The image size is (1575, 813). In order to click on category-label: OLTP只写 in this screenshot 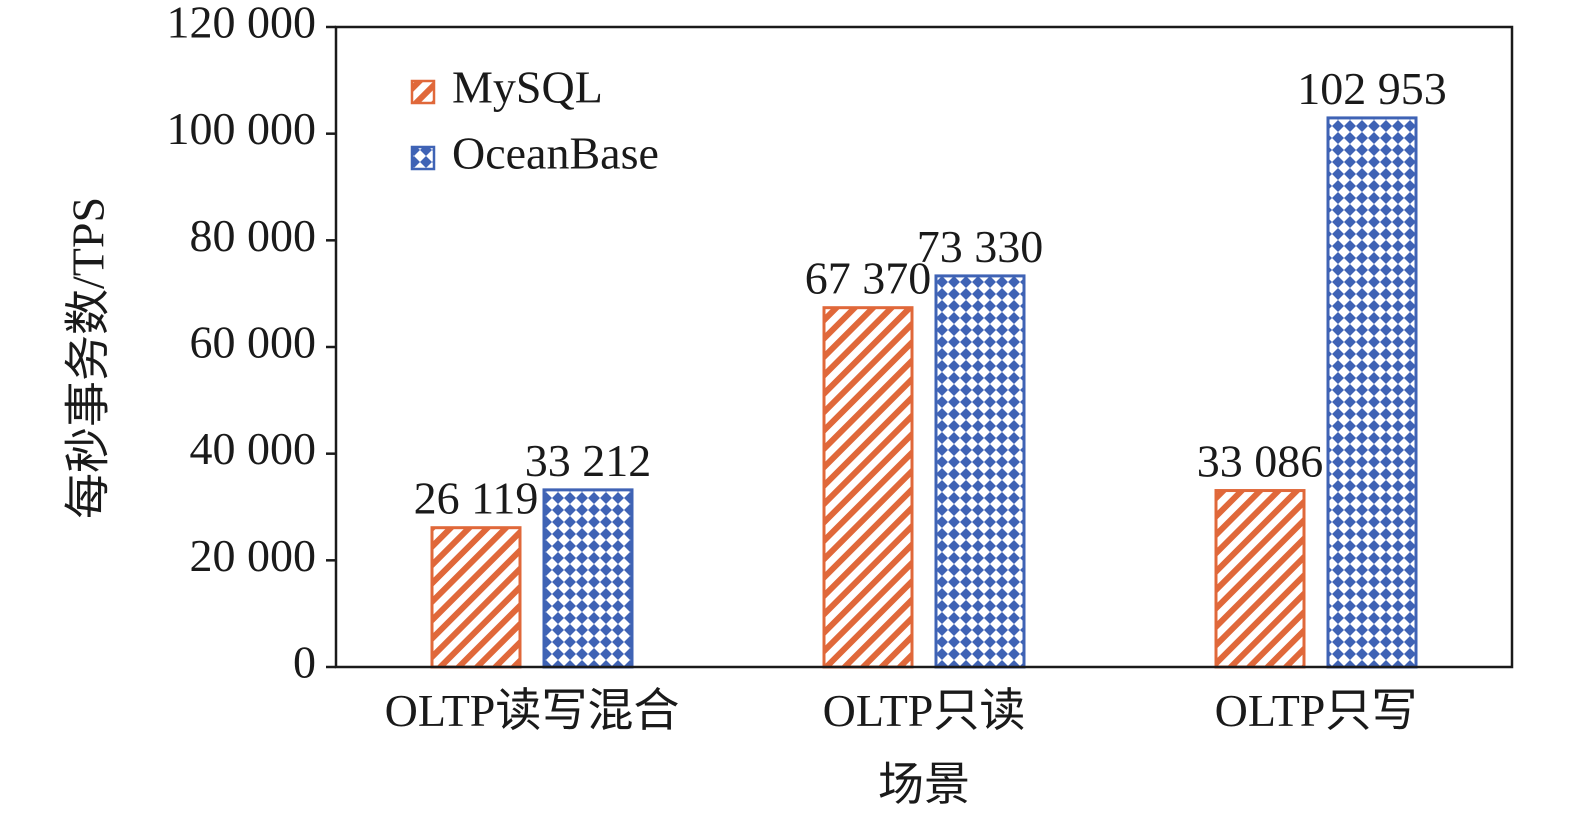, I will do `click(1316, 710)`.